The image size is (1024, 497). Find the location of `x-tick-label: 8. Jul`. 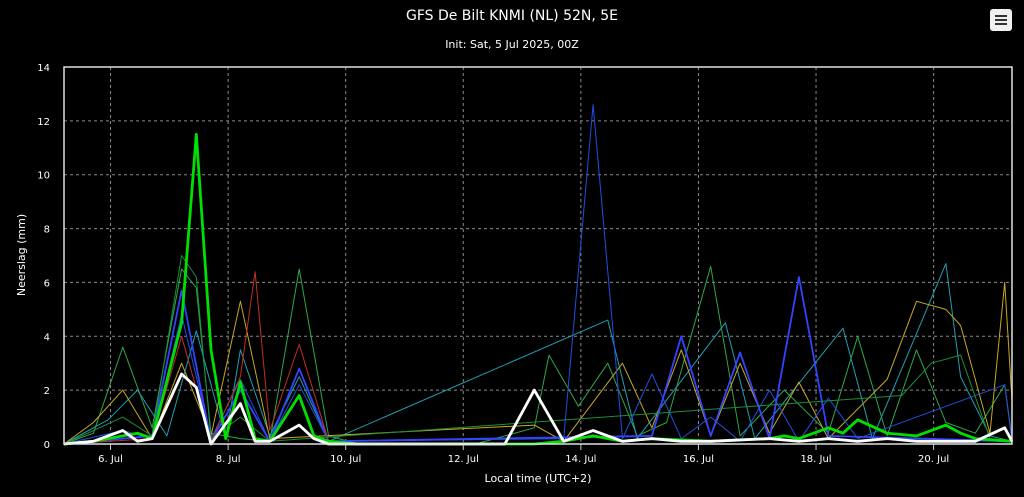

x-tick-label: 8. Jul is located at coordinates (228, 459).